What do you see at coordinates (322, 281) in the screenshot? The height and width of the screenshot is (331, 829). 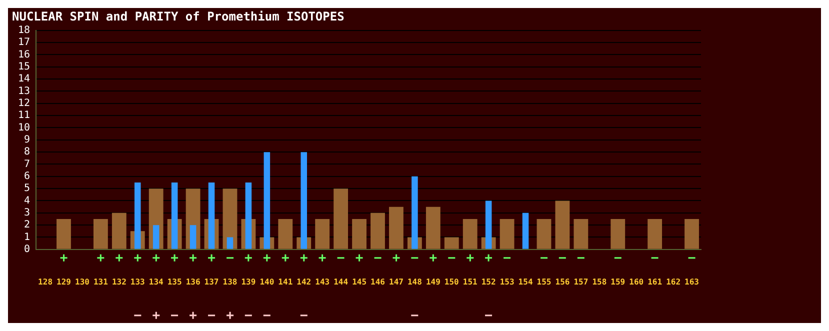 I see `x-tick-label: 143` at bounding box center [322, 281].